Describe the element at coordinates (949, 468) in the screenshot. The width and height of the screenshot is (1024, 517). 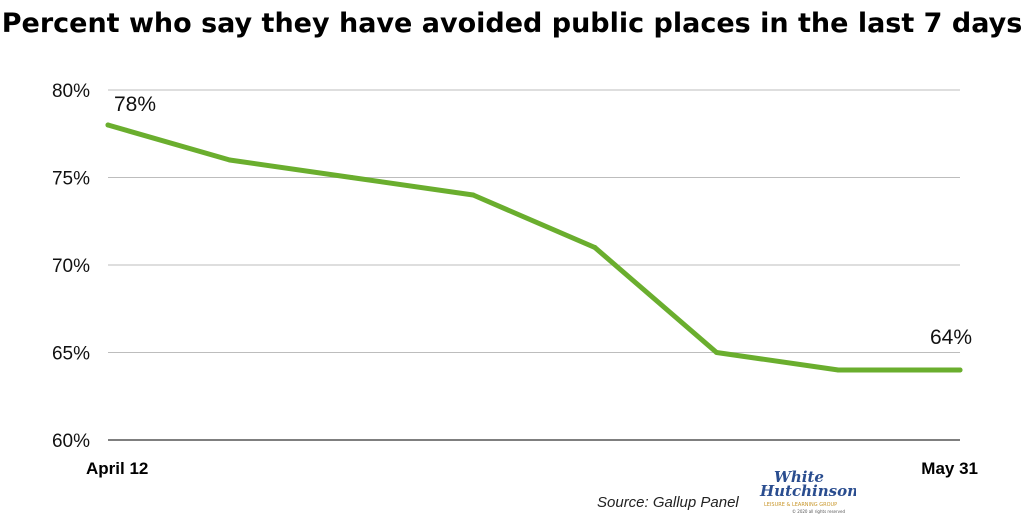
I see `x-tick-label: May 31` at that location.